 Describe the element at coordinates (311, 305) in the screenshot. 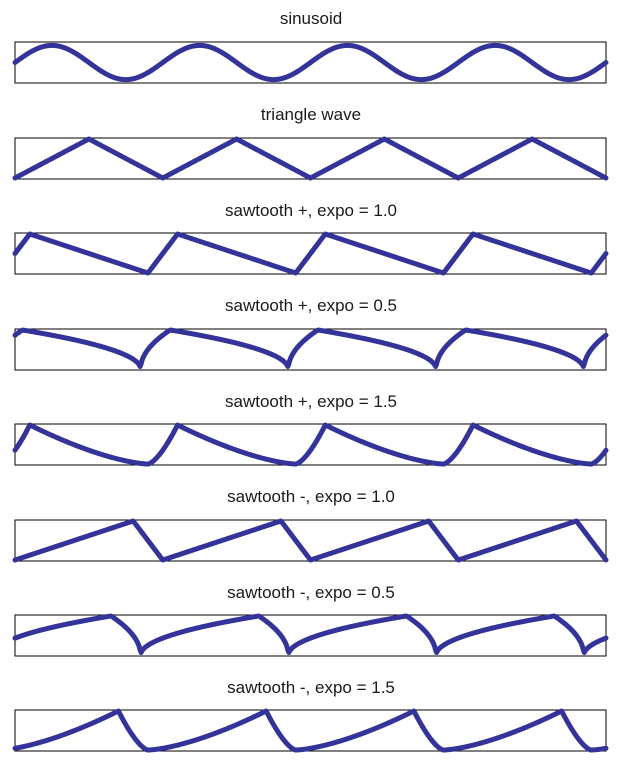

I see `panel-title: sawtooth +, expo = 0.5` at that location.